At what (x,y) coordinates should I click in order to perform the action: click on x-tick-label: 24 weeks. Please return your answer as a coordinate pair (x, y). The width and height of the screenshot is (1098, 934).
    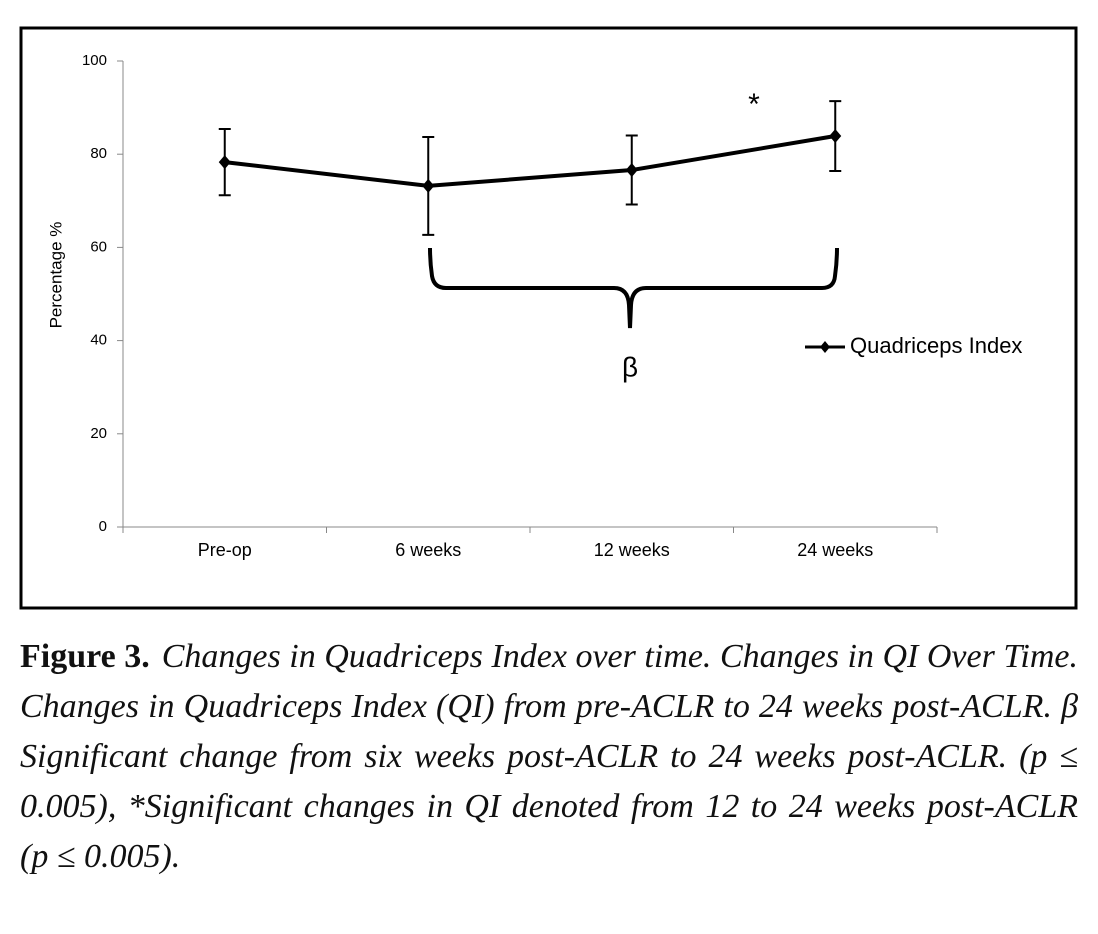
    Looking at the image, I should click on (835, 550).